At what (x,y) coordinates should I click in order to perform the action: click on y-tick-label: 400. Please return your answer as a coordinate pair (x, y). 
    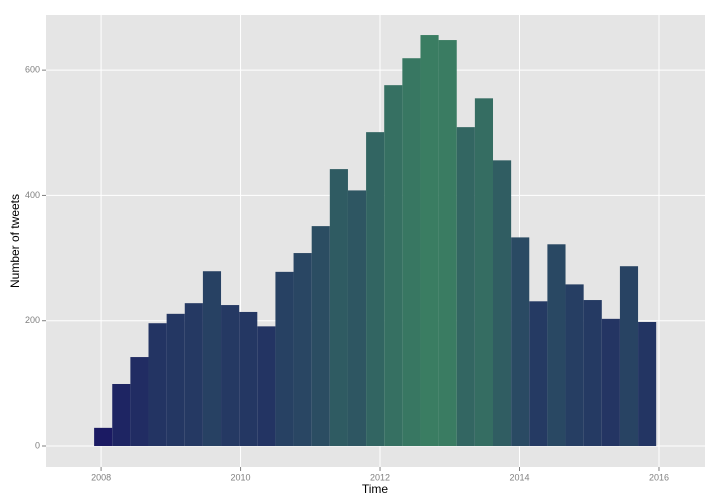
    Looking at the image, I should click on (32, 195).